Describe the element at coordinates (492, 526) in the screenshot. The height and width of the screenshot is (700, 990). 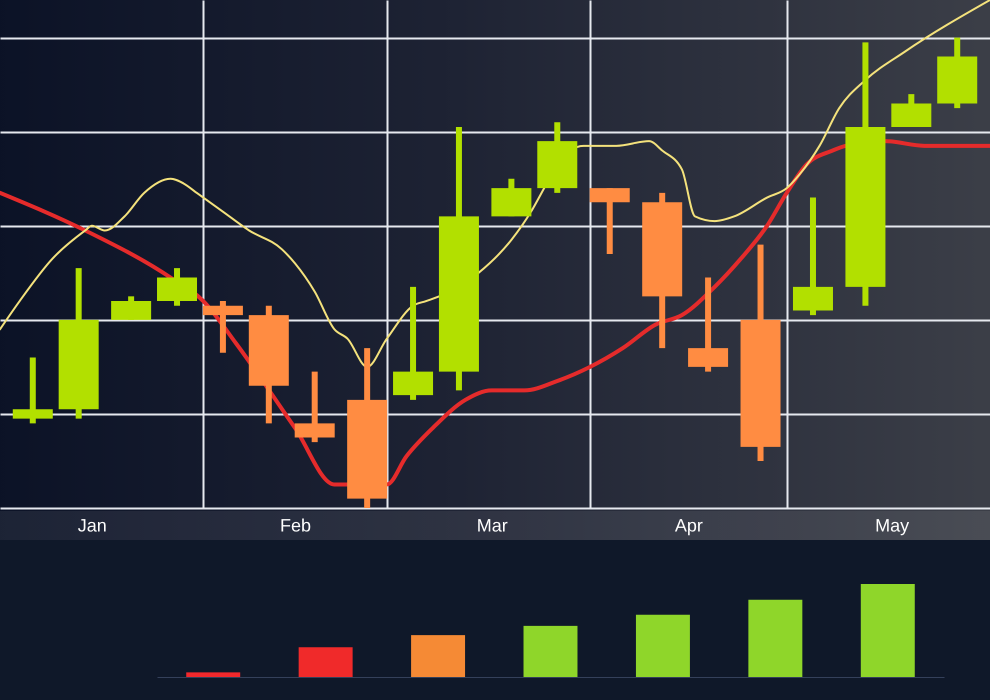
I see `x-tick-label: Mar` at that location.